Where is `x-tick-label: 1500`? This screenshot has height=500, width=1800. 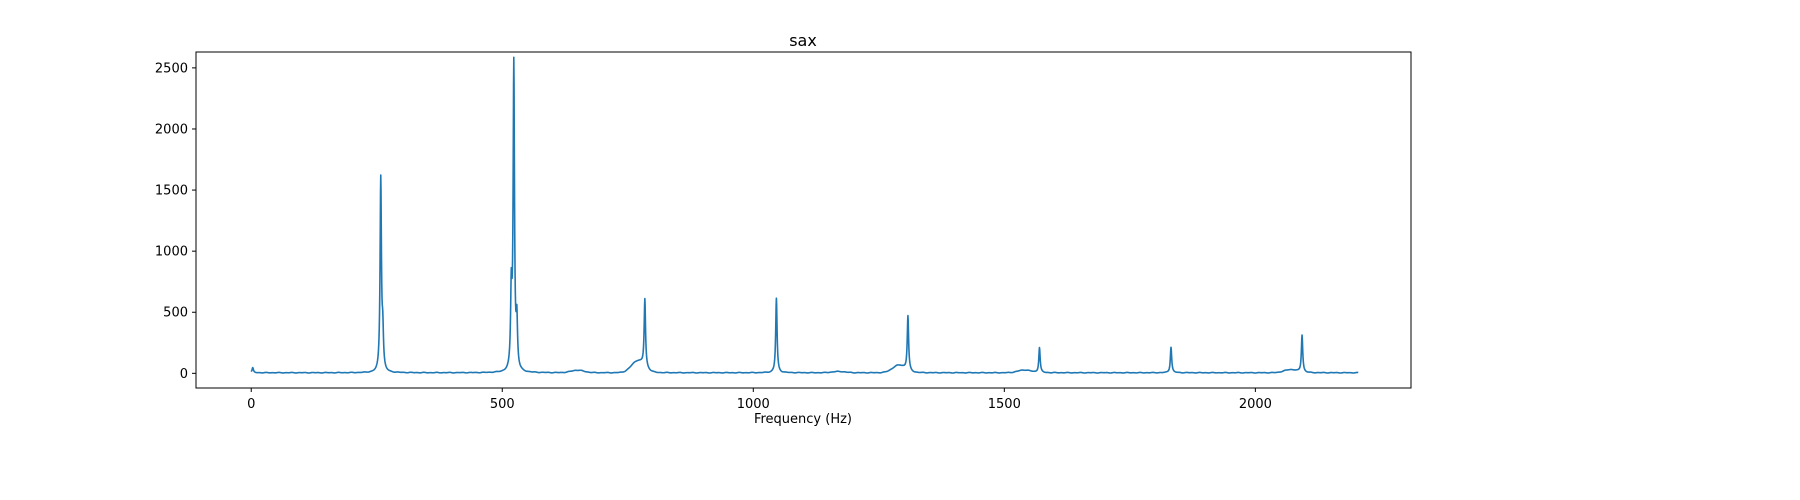 x-tick-label: 1500 is located at coordinates (1004, 404).